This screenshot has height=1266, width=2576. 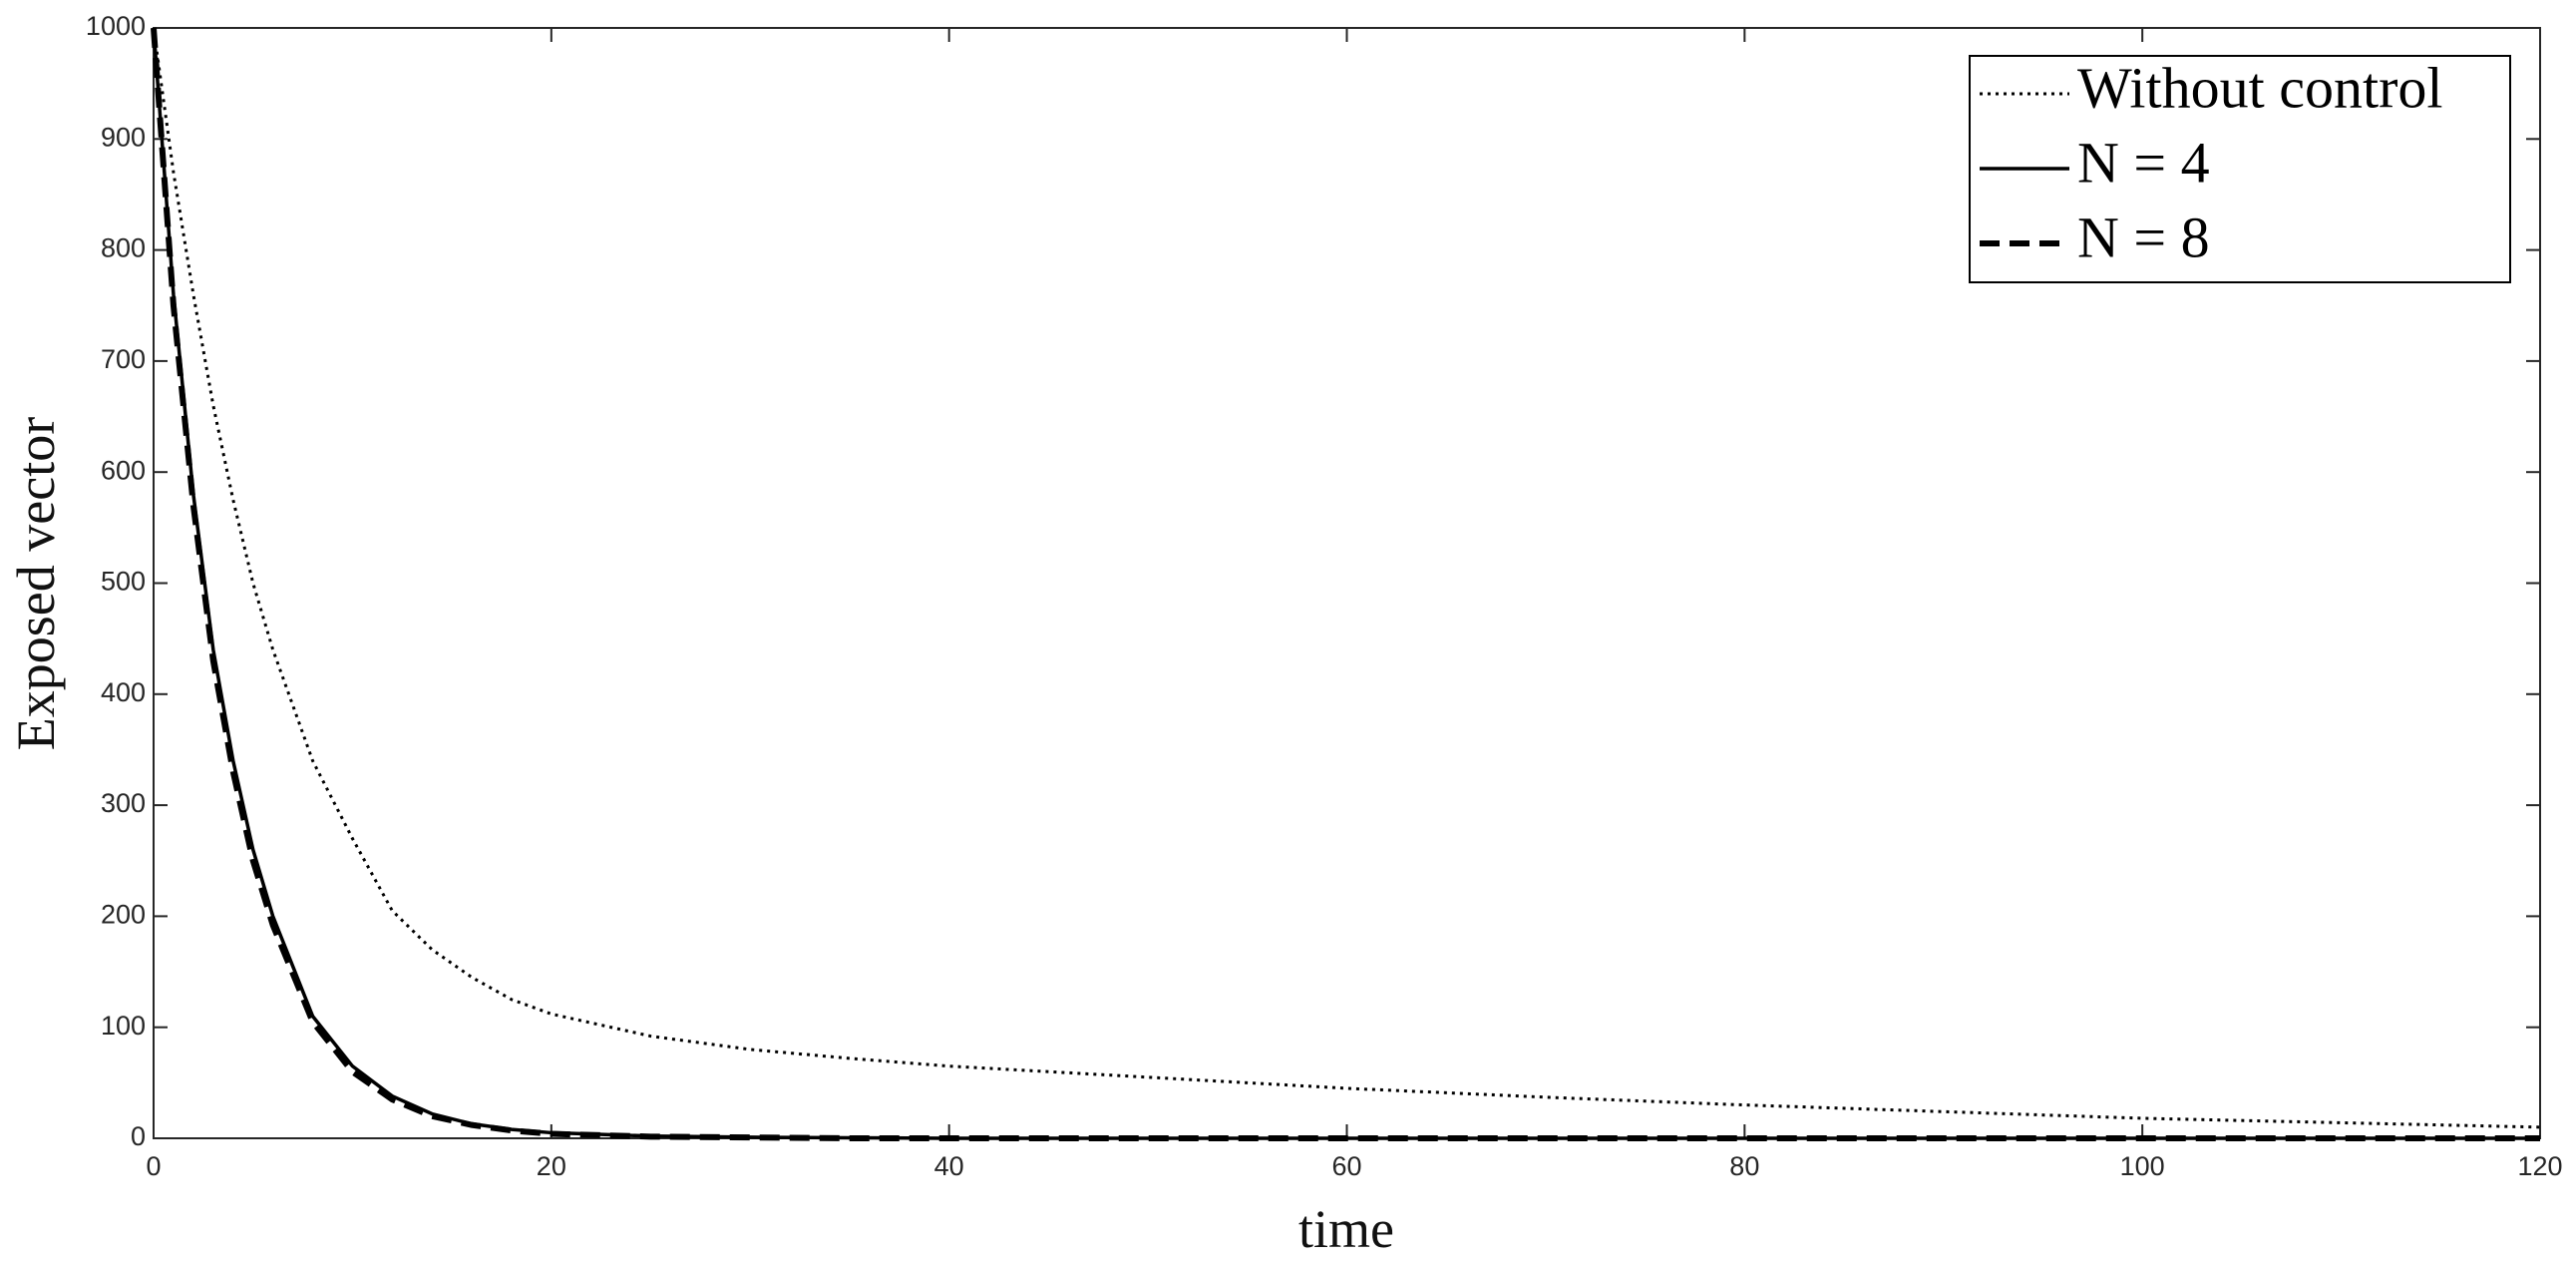 I want to click on x-tick-label: 120, so click(x=2539, y=1166).